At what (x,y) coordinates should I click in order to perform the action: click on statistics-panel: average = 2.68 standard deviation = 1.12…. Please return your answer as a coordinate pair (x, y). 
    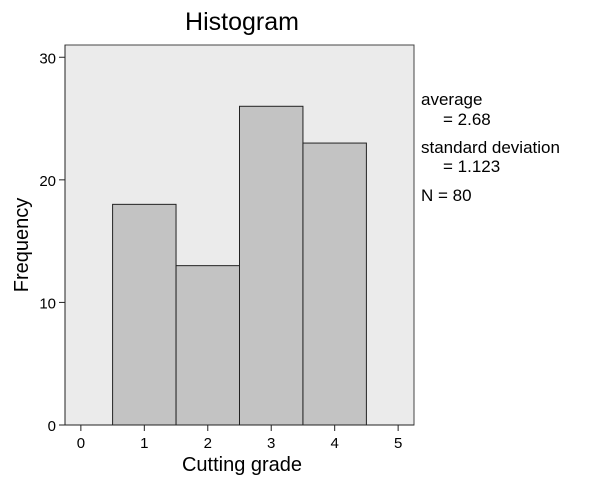
    Looking at the image, I should click on (490, 147).